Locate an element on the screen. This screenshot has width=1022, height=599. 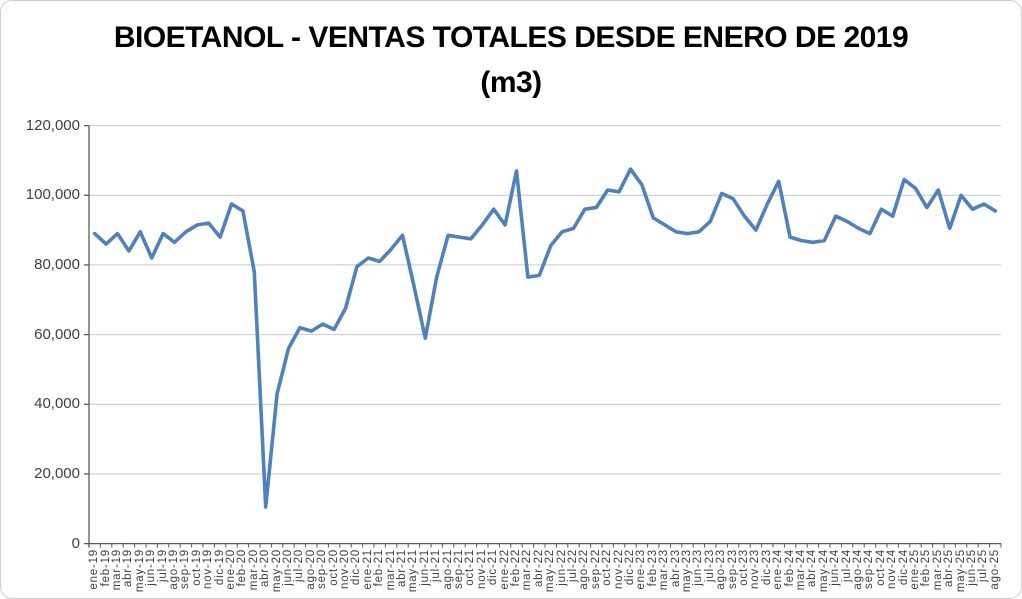
x-axis-label: abr-25 is located at coordinates (949, 568).